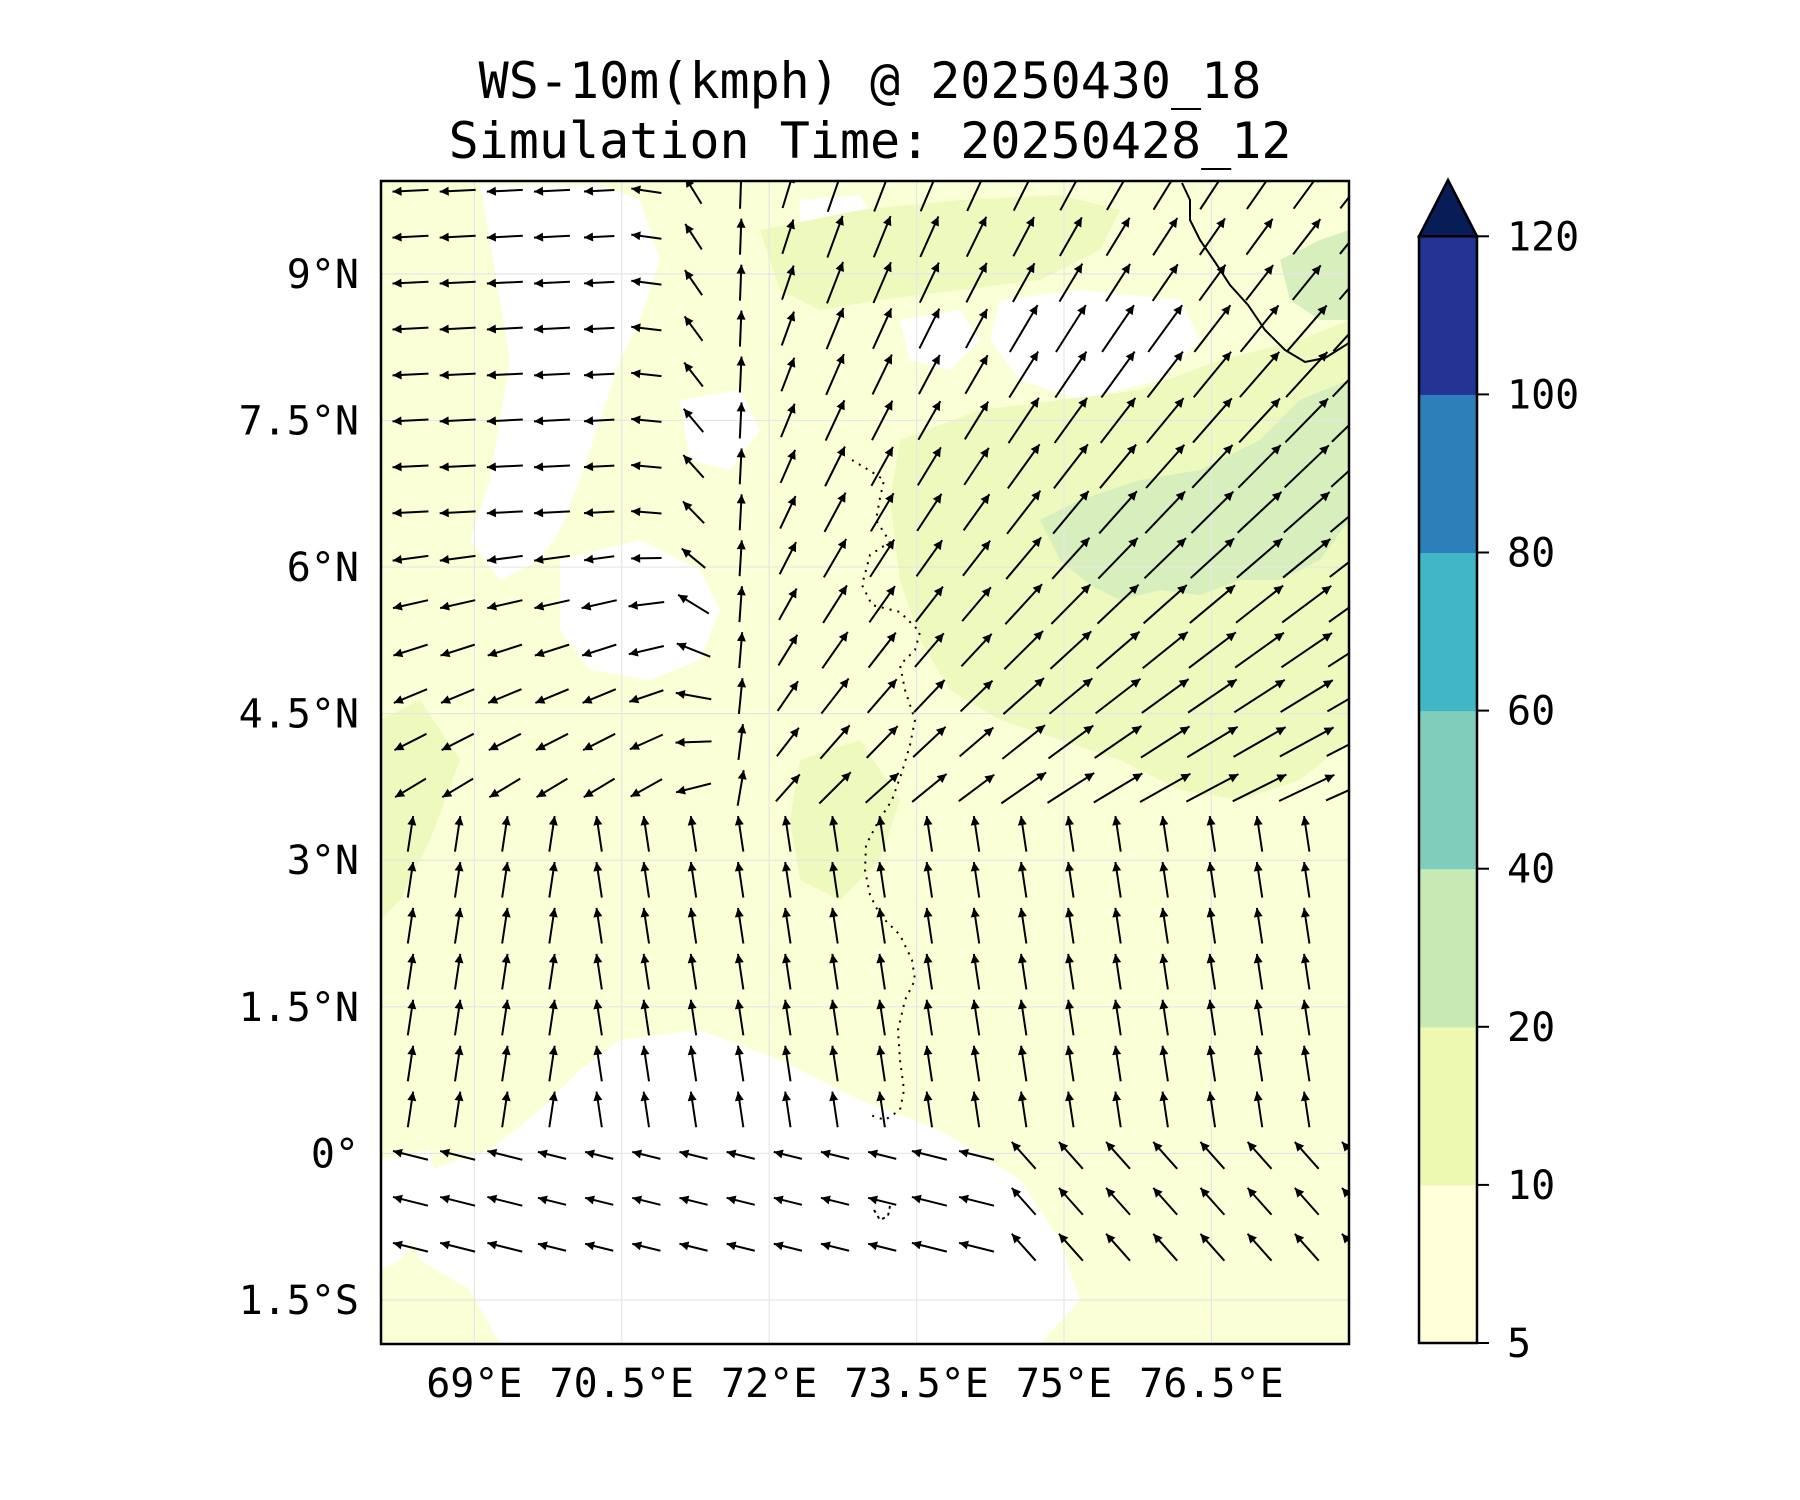 This screenshot has height=1500, width=1800. I want to click on maldives-atolls, so click(886, 790).